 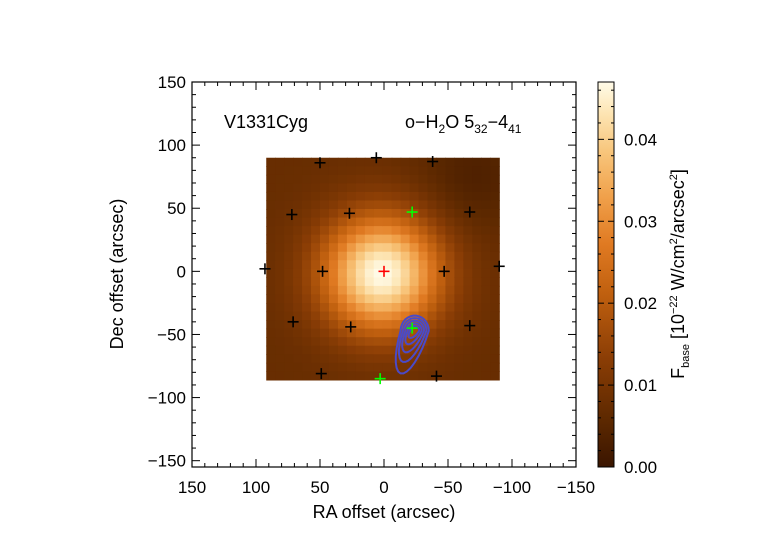 I want to click on y-tick-label: 100, so click(x=172, y=145).